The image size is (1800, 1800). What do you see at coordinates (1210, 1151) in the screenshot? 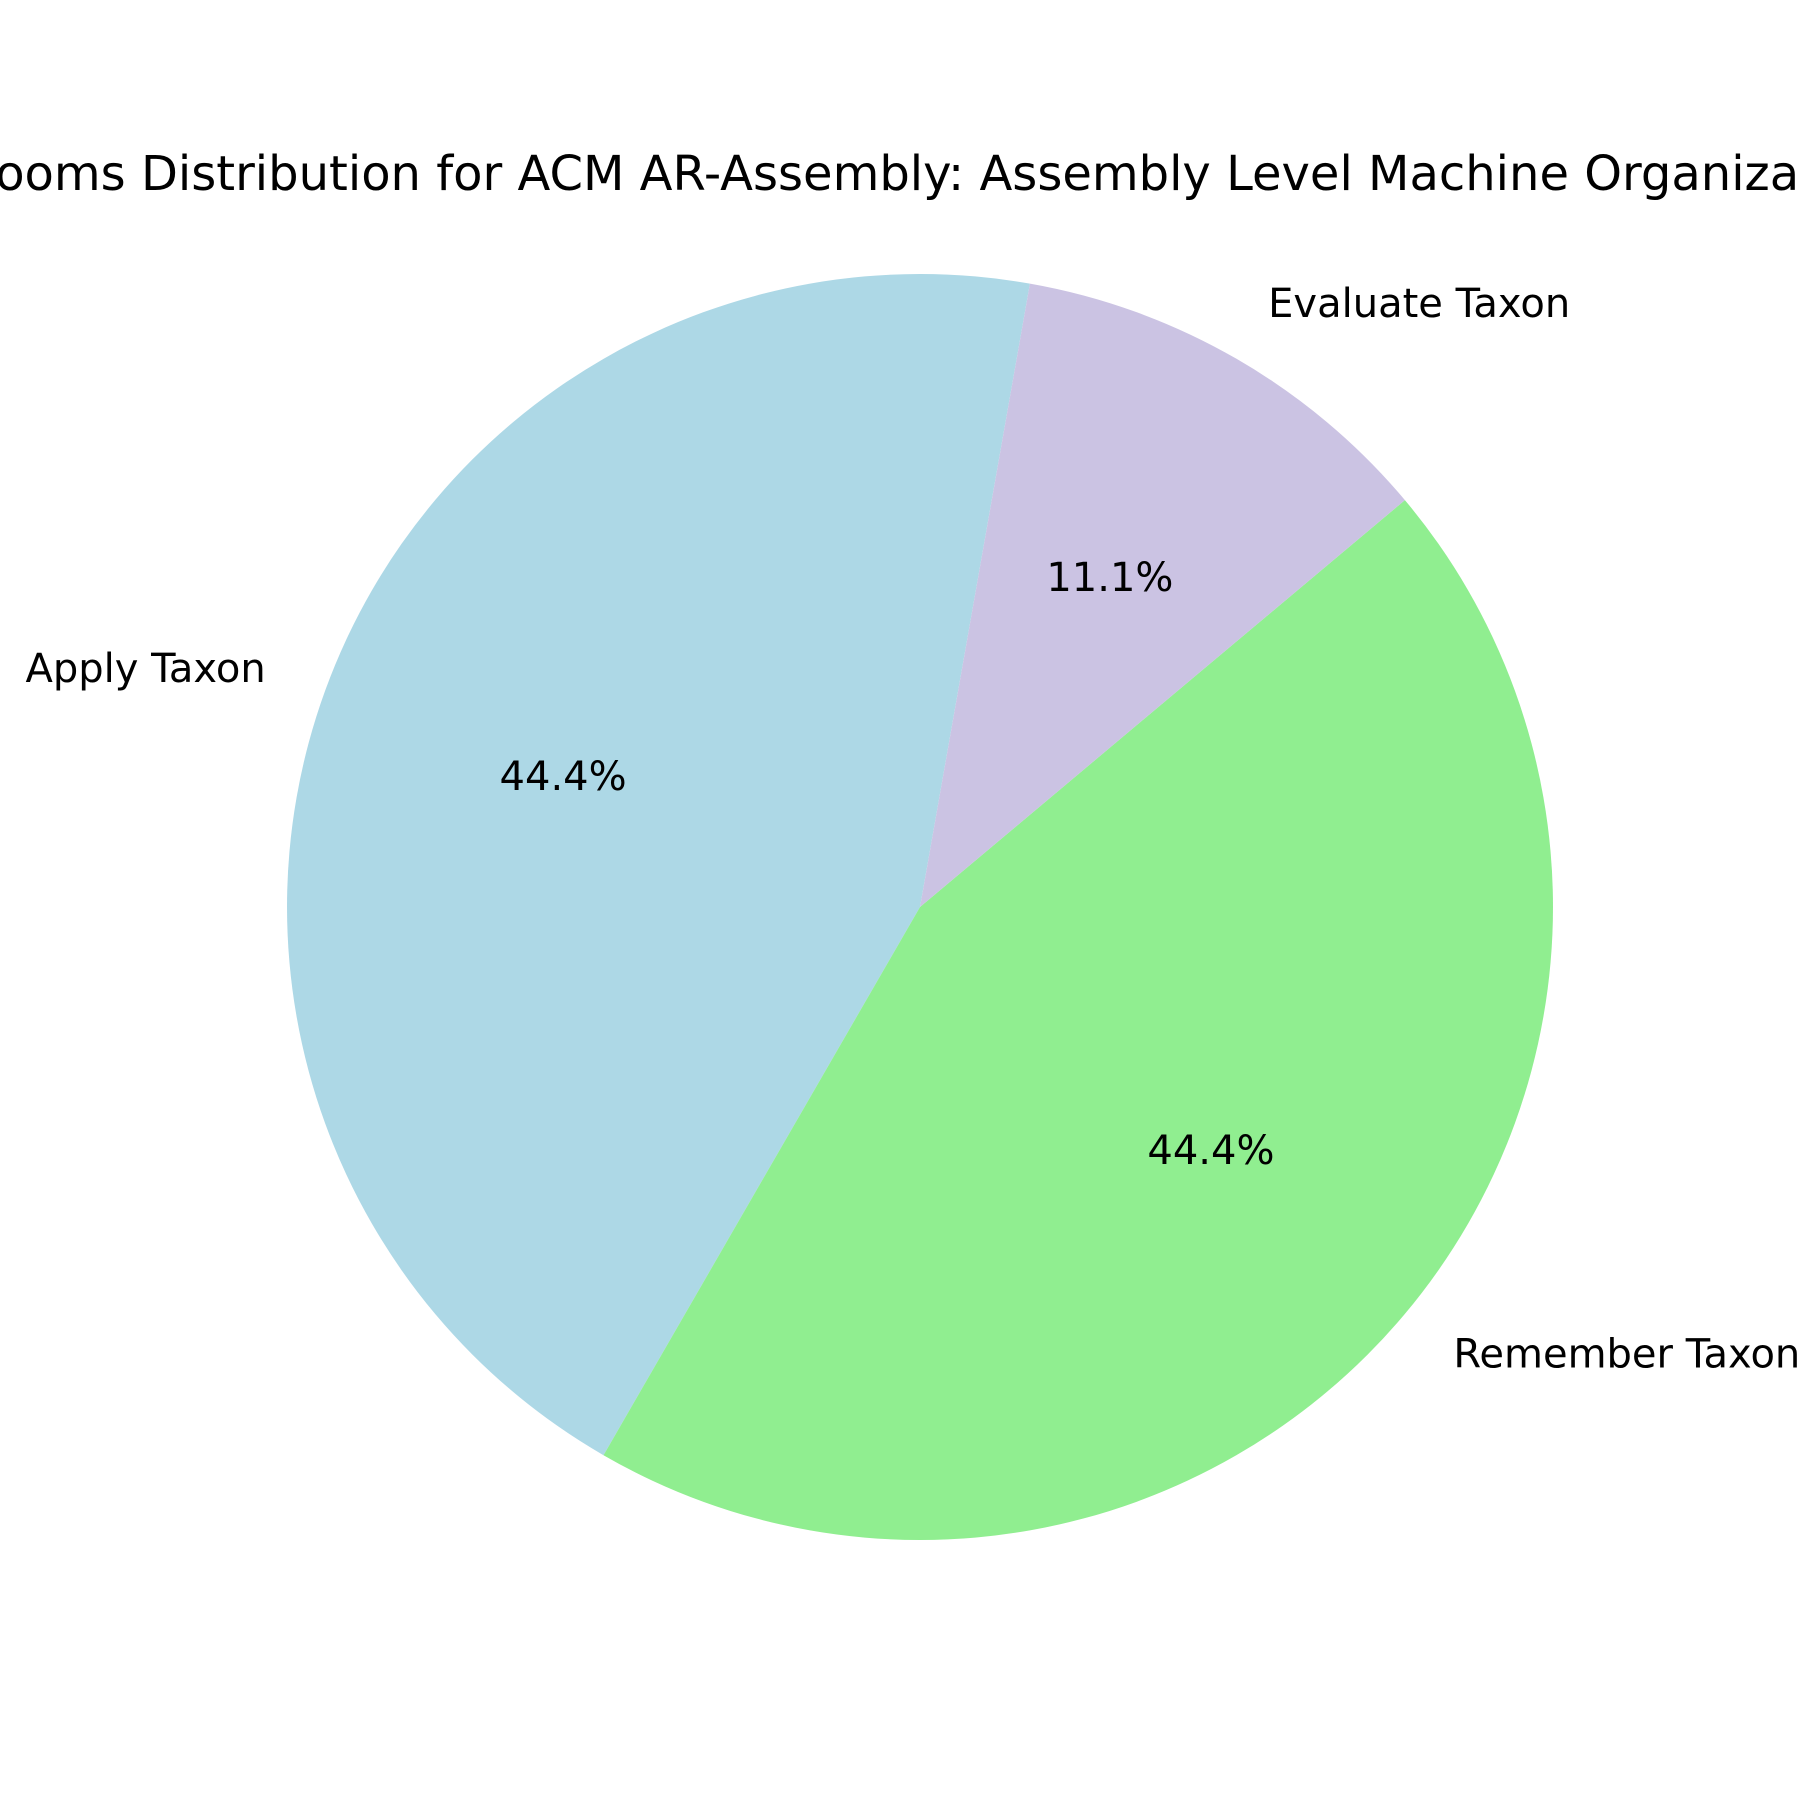
I see `percent-label-remember-taxon: 44.4%` at bounding box center [1210, 1151].